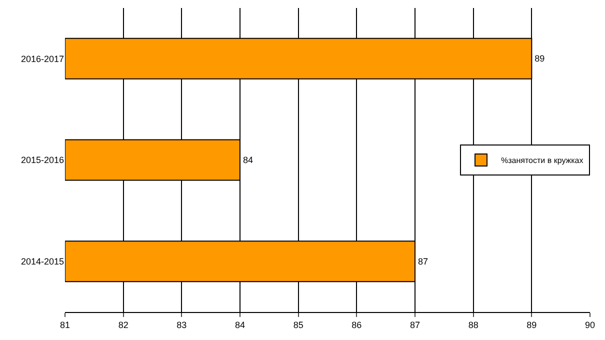 The width and height of the screenshot is (605, 340). I want to click on x-tick-label: 81, so click(65, 325).